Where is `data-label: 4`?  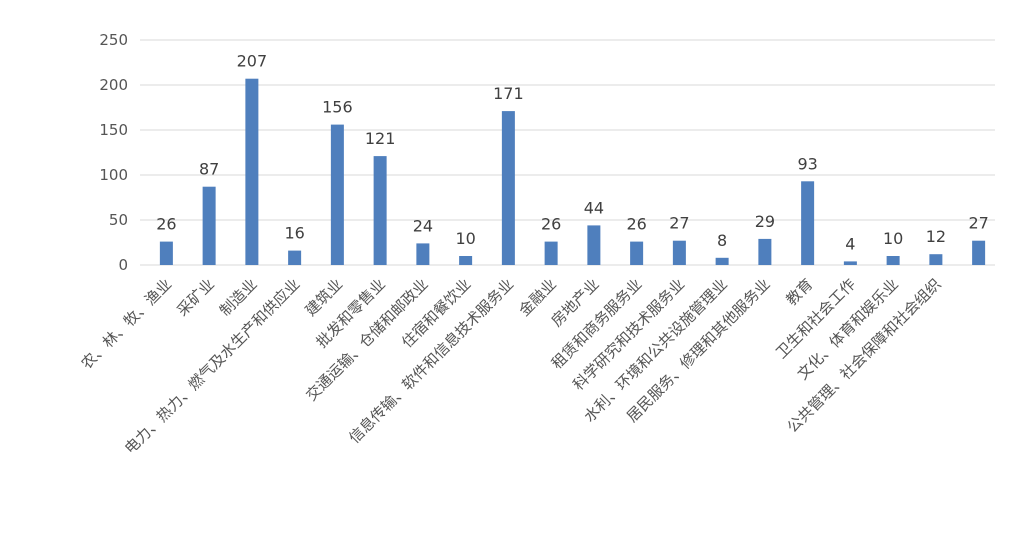 data-label: 4 is located at coordinates (850, 243).